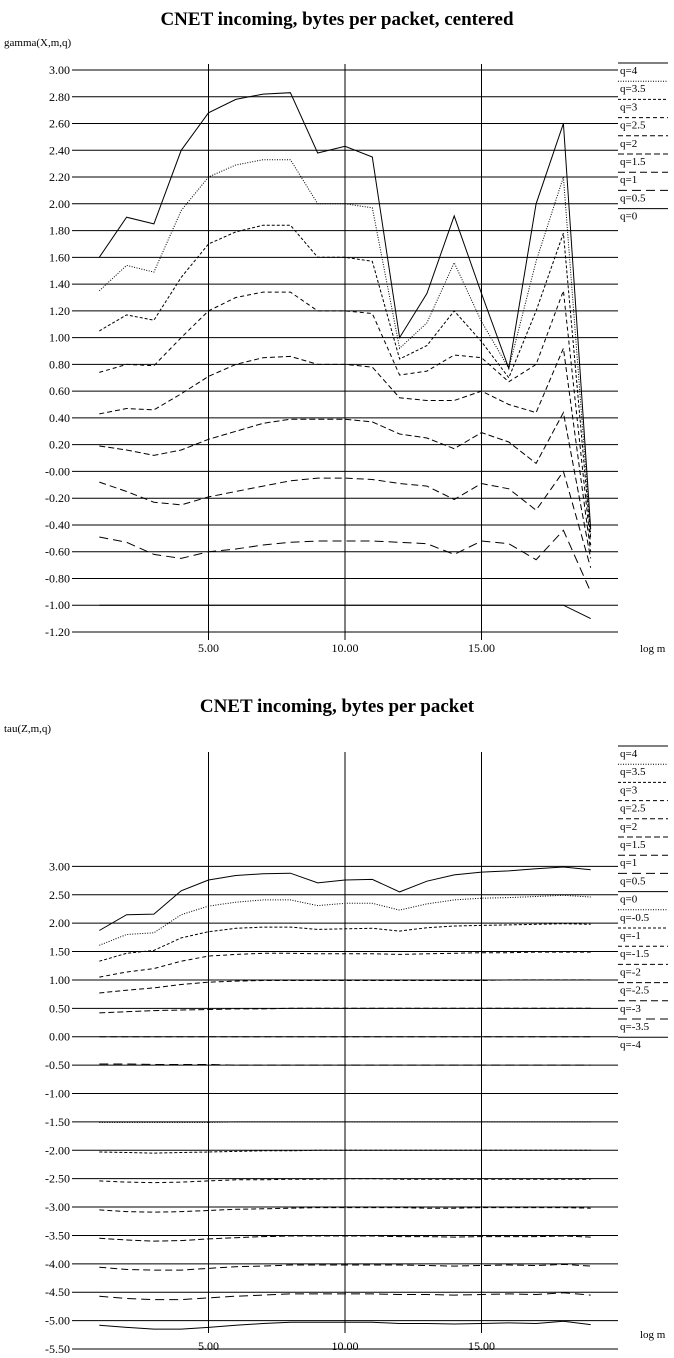 The width and height of the screenshot is (674, 1358). I want to click on y-tick-label: 0.00, so click(59, 1037).